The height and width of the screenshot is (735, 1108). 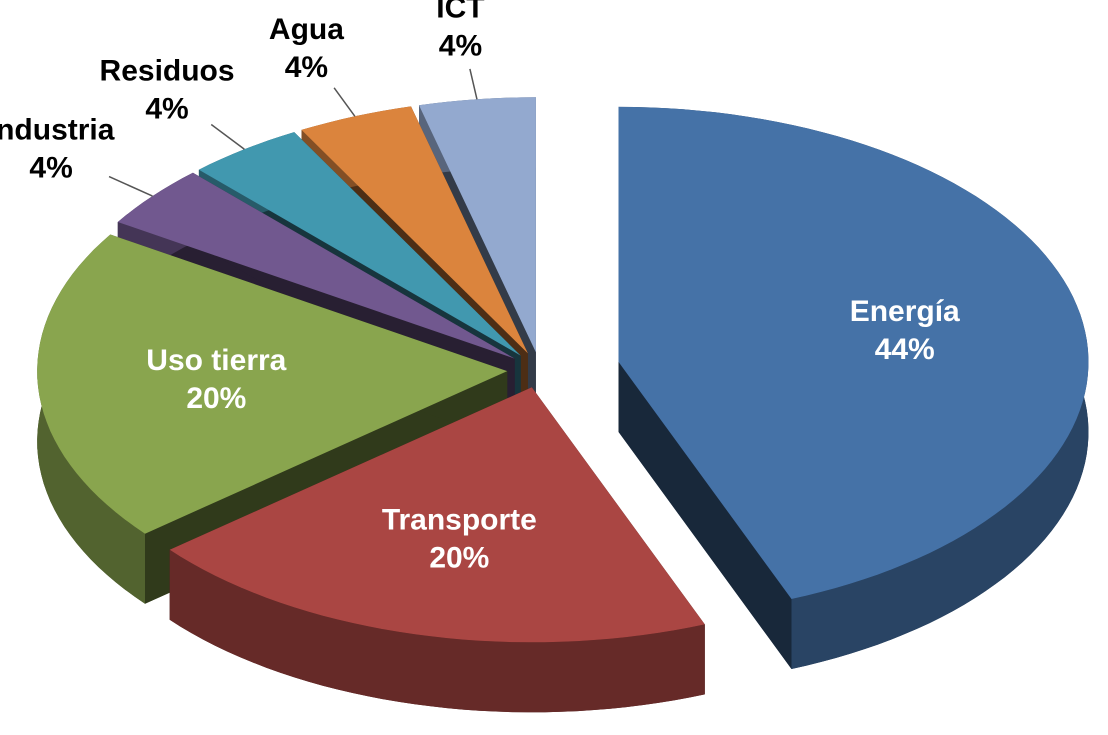 What do you see at coordinates (437, 631) in the screenshot?
I see `slice-edge` at bounding box center [437, 631].